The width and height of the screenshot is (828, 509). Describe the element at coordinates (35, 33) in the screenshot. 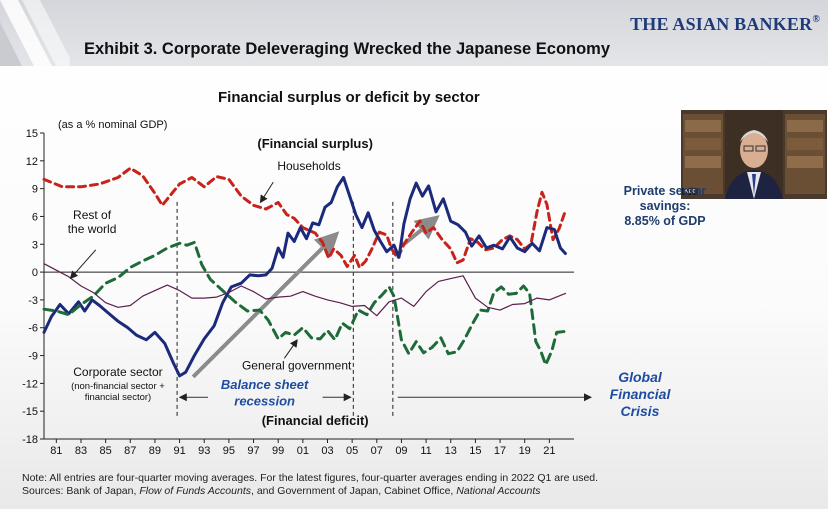

I see `corner-decoration` at that location.